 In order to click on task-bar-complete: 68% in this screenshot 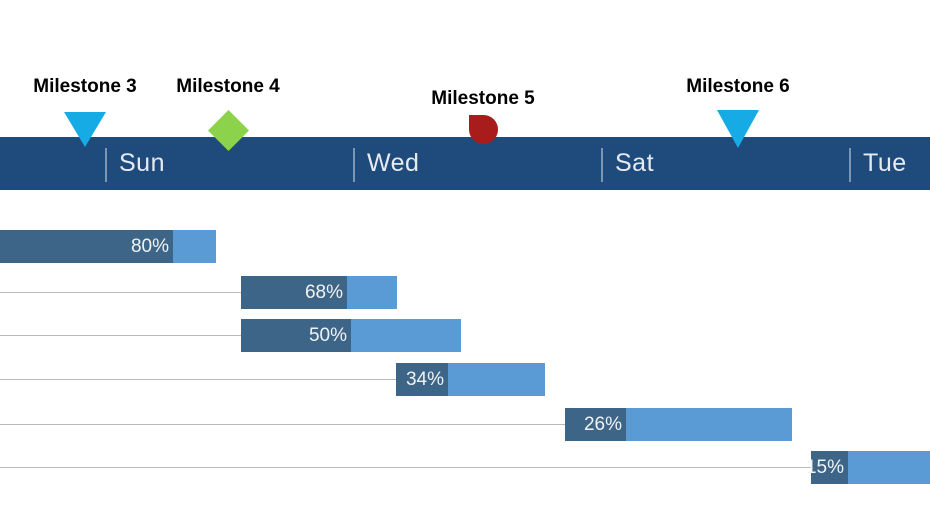, I will do `click(294, 292)`.